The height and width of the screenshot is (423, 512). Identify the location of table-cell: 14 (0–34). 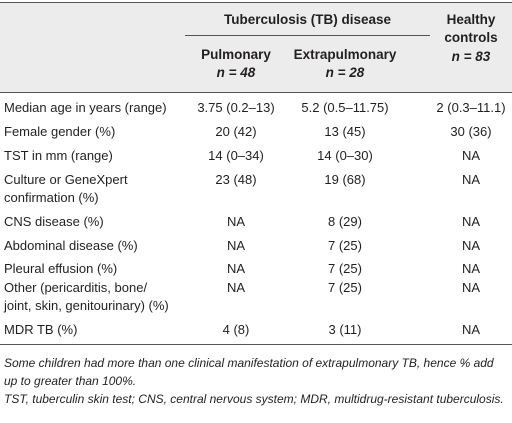
(236, 155).